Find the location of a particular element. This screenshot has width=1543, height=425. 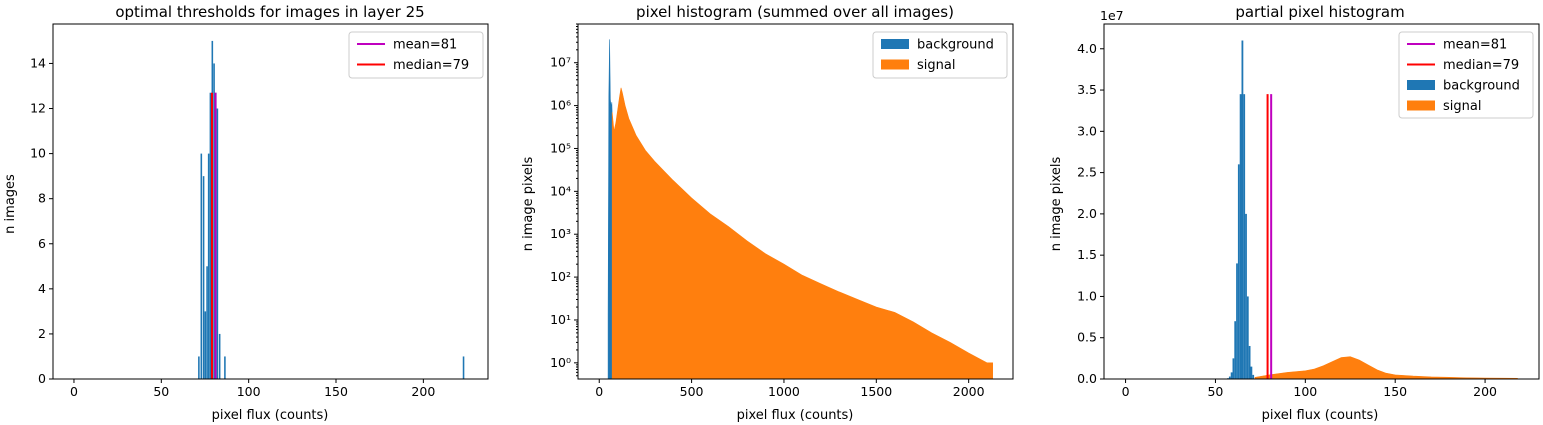

y-tick-label: 8 is located at coordinates (42, 198).